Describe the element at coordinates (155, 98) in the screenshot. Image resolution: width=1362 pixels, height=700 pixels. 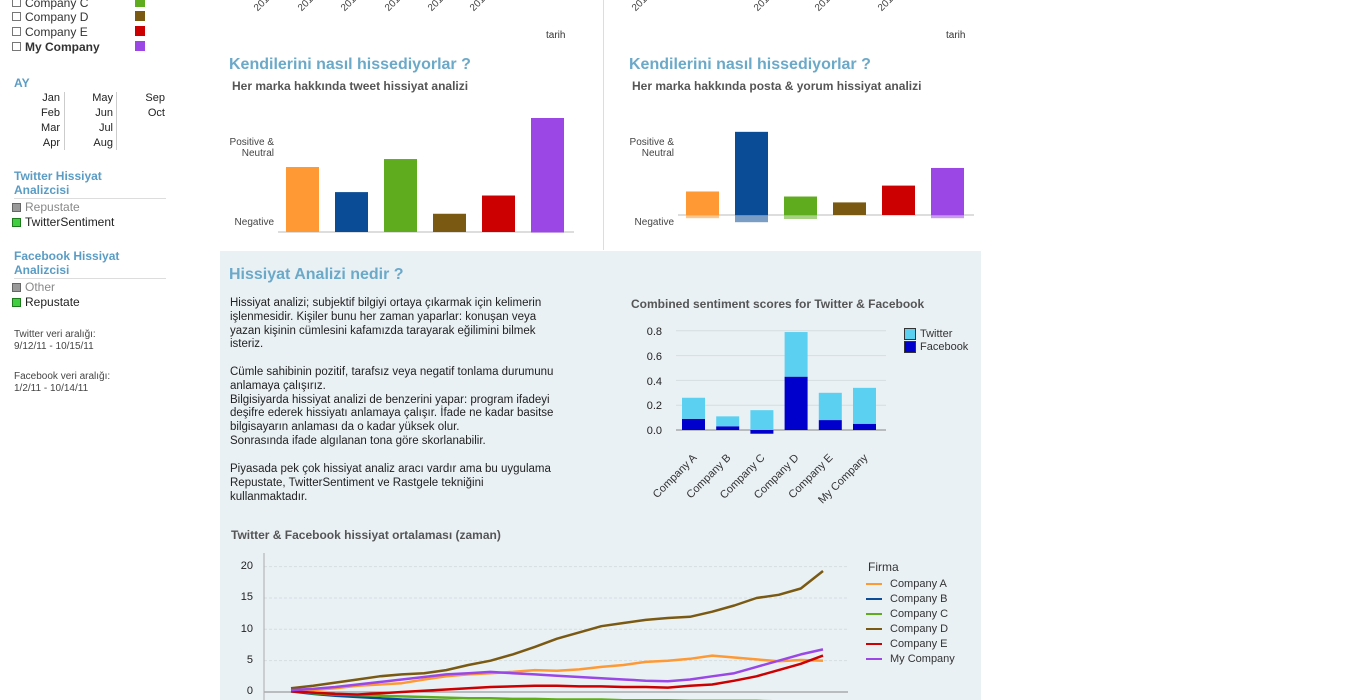
I see `month-sep: Sep` at that location.